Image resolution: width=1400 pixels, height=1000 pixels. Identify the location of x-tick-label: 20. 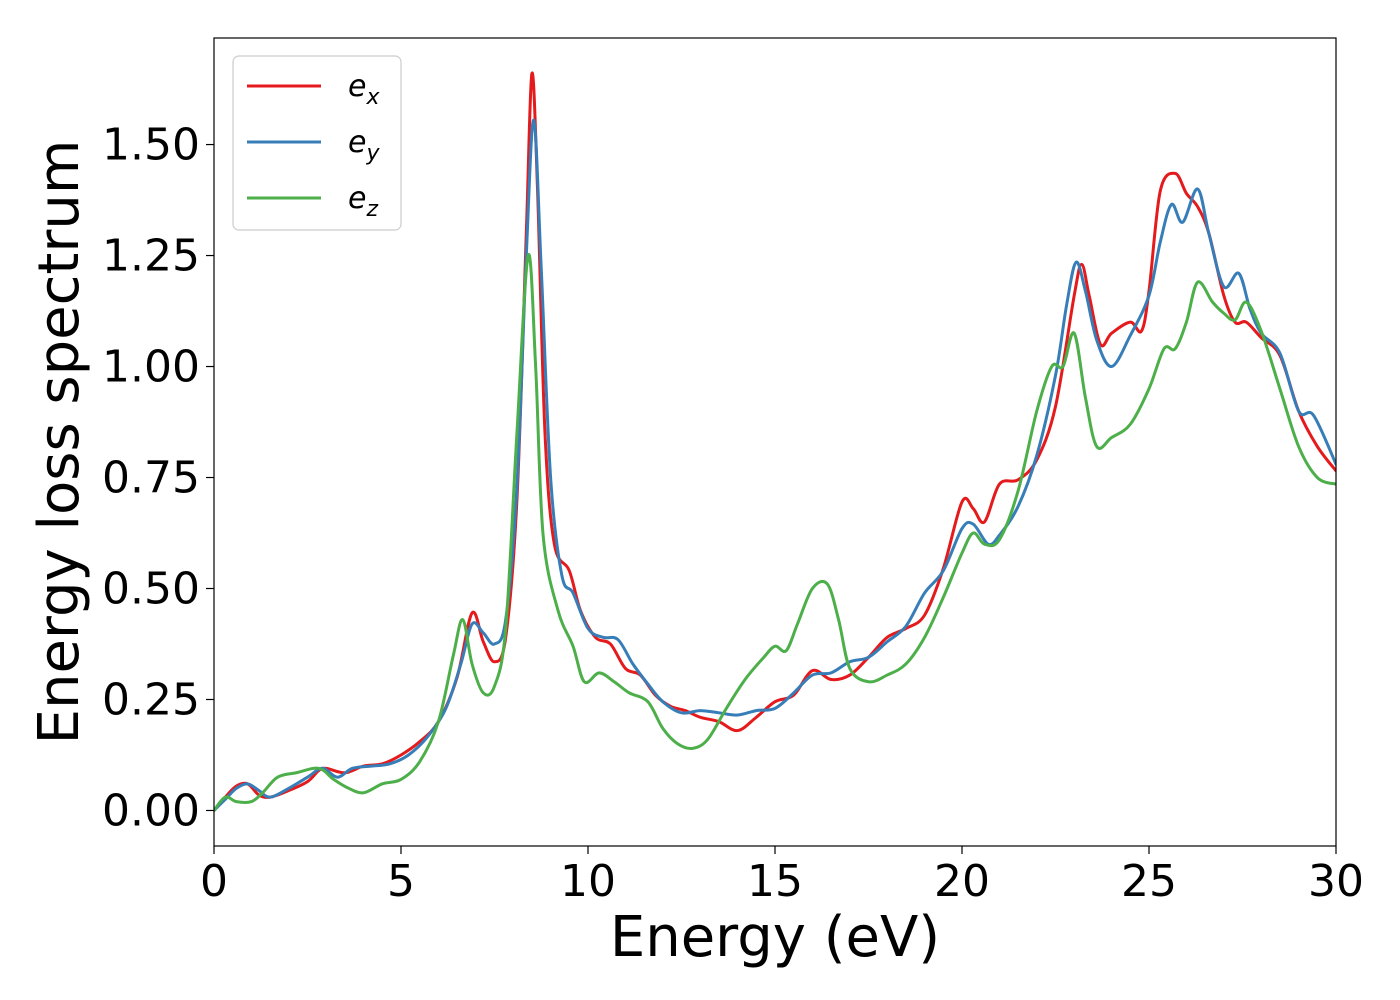
(962, 881).